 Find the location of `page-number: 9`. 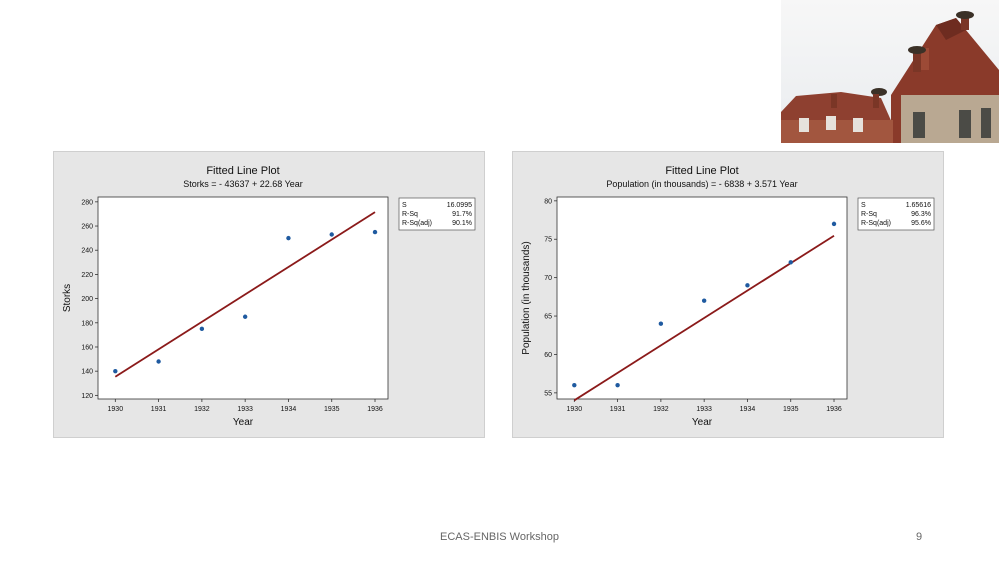

page-number: 9 is located at coordinates (919, 537).